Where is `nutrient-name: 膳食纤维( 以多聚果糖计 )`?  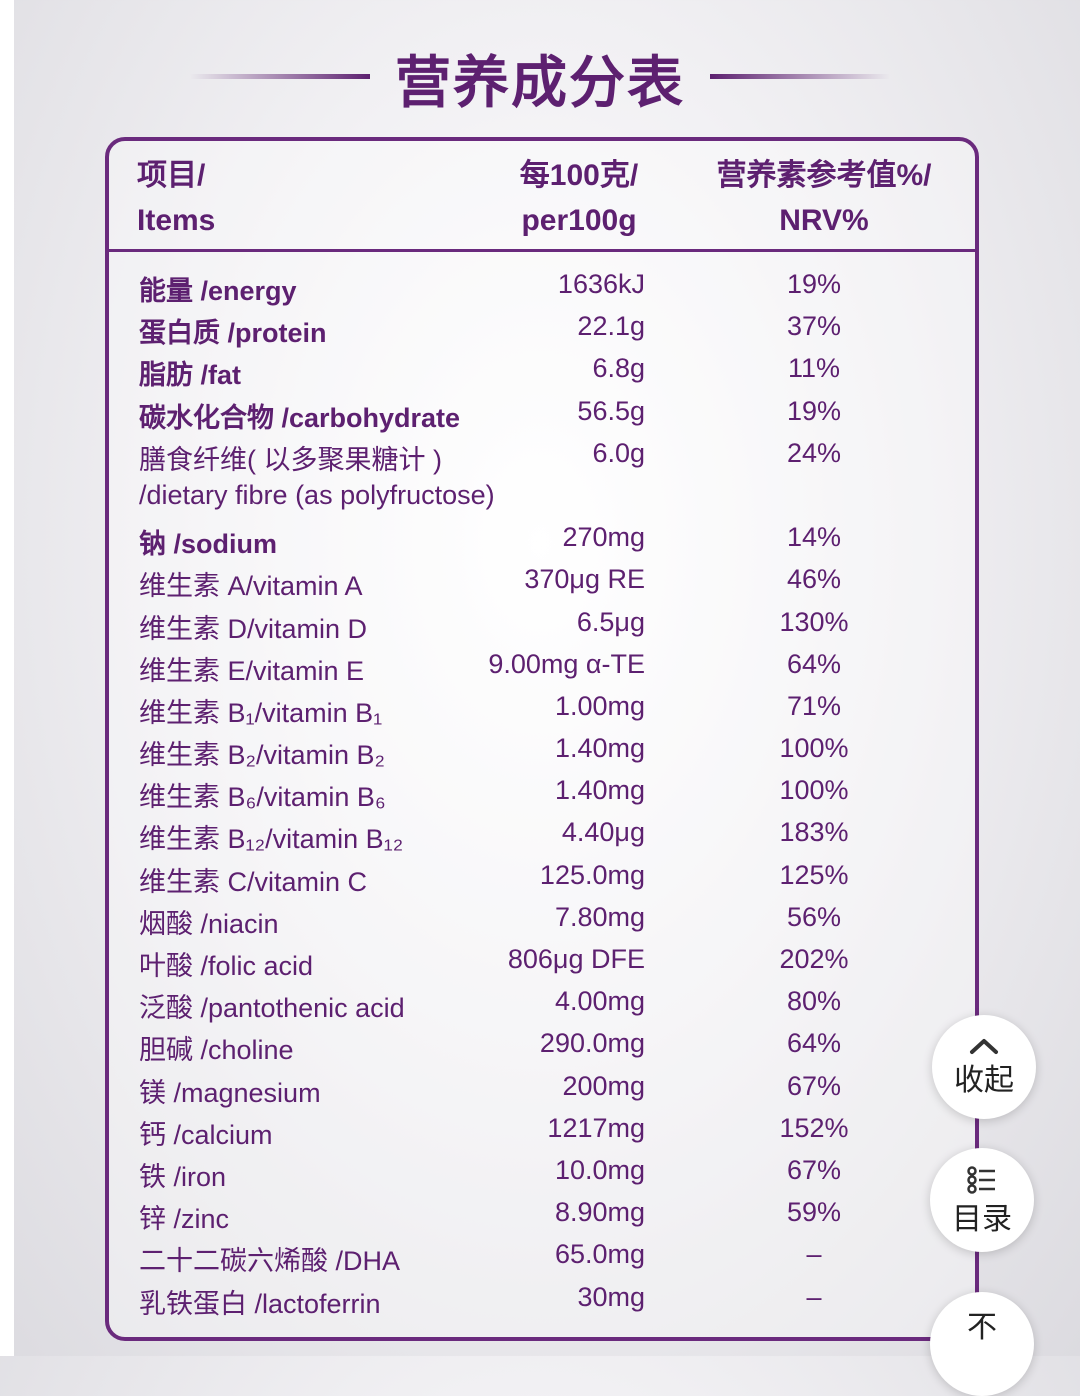
nutrient-name: 膳食纤维( 以多聚果糖计 ) is located at coordinates (290, 459).